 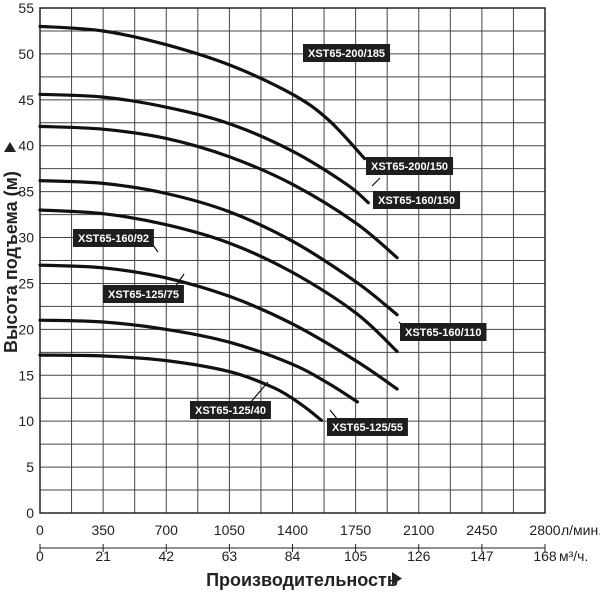 I want to click on x-tick-label-secondary: 42, so click(x=166, y=556).